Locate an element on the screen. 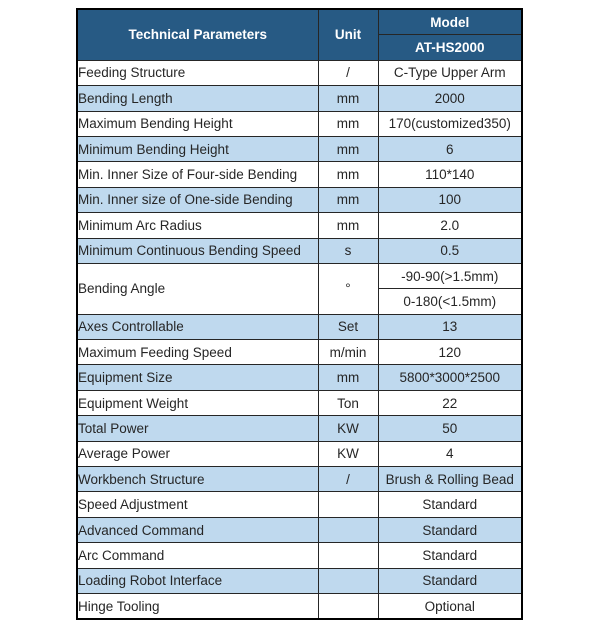 This screenshot has width=600, height=620. param-cell: Minimum Bending Height is located at coordinates (197, 149).